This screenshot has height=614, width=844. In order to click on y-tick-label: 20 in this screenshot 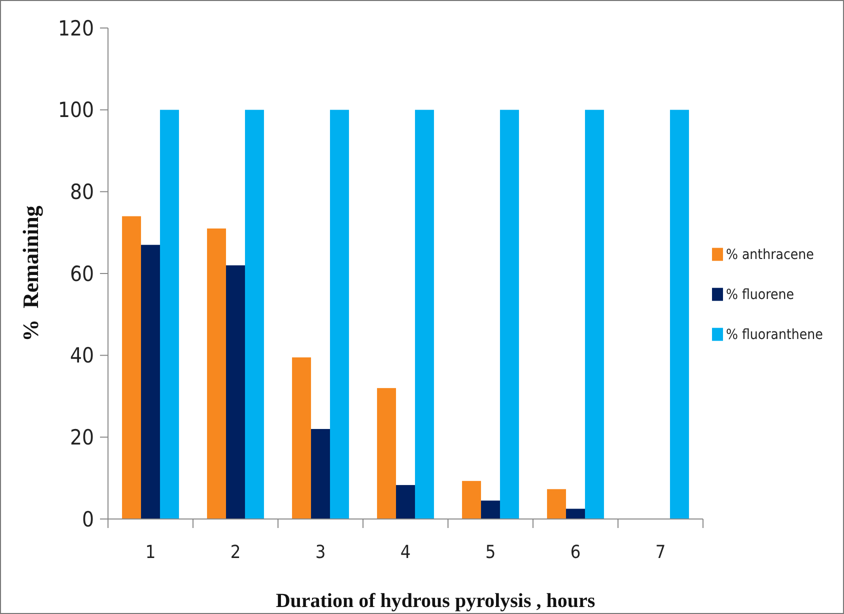, I will do `click(82, 438)`.